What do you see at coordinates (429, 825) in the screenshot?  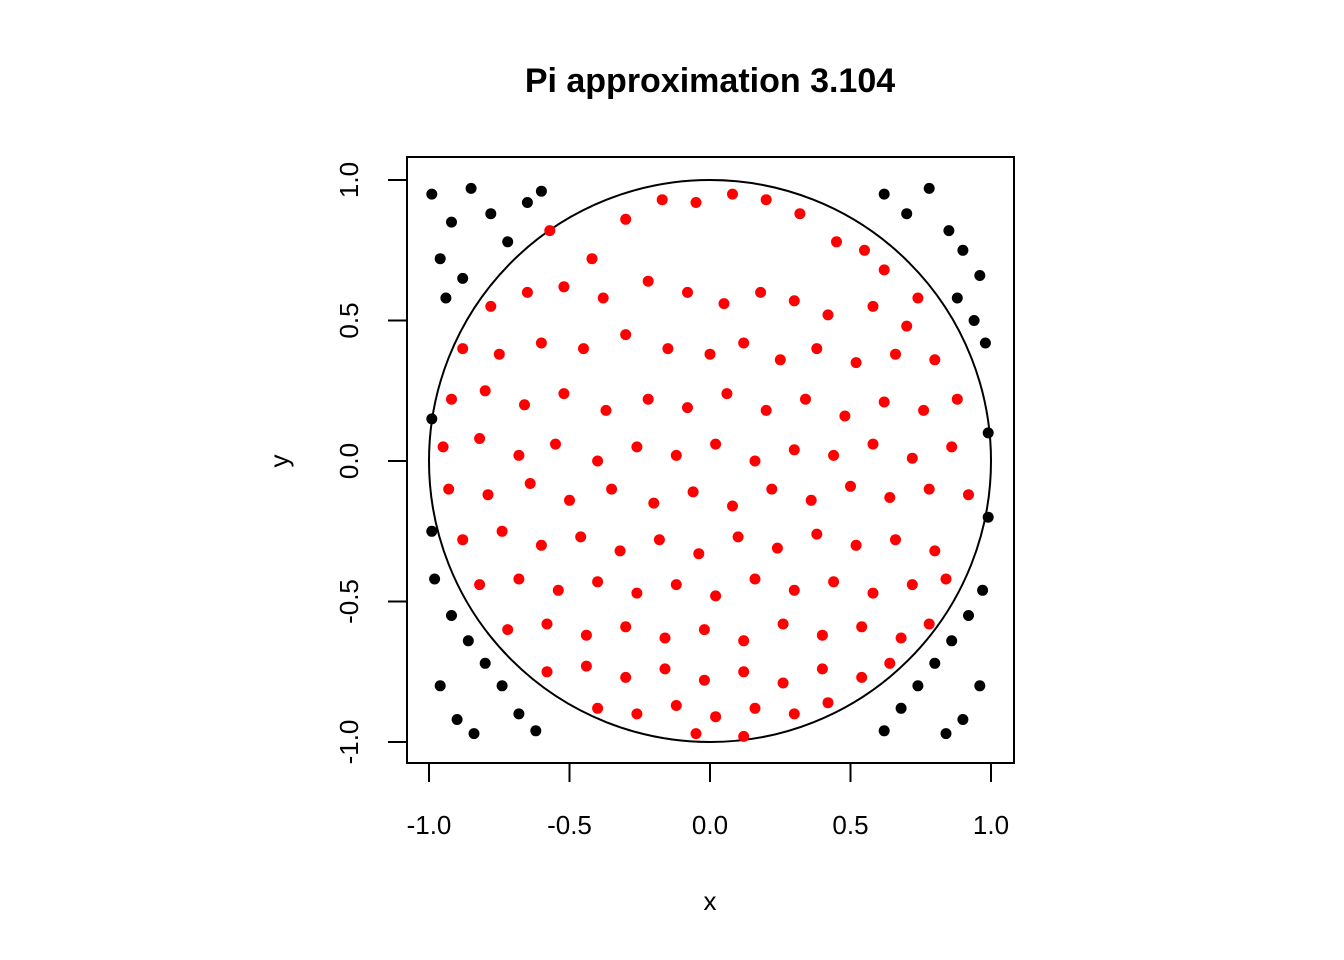 I see `x-tick-label: -1.0` at bounding box center [429, 825].